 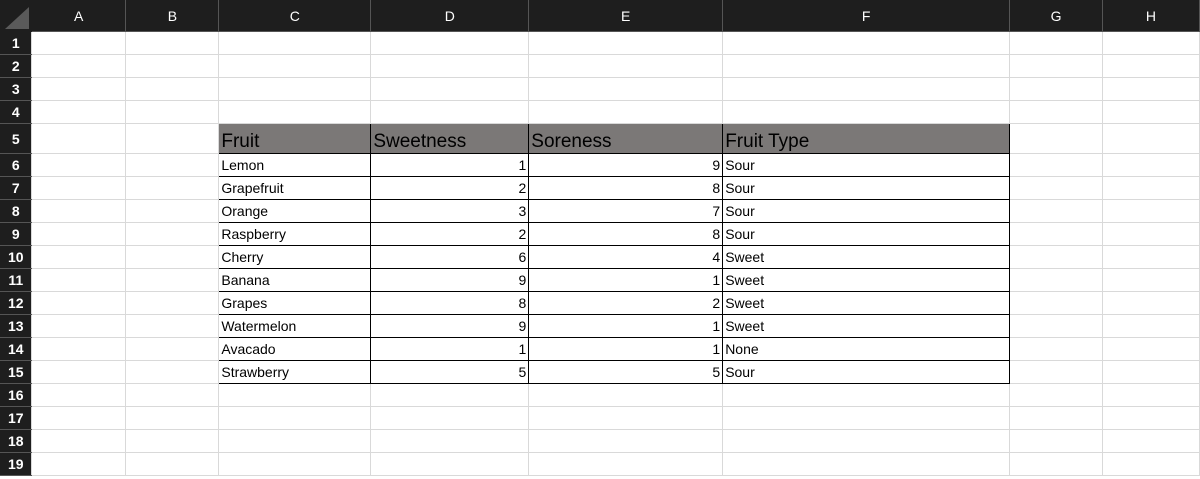 What do you see at coordinates (295, 418) in the screenshot?
I see `cell-C17` at bounding box center [295, 418].